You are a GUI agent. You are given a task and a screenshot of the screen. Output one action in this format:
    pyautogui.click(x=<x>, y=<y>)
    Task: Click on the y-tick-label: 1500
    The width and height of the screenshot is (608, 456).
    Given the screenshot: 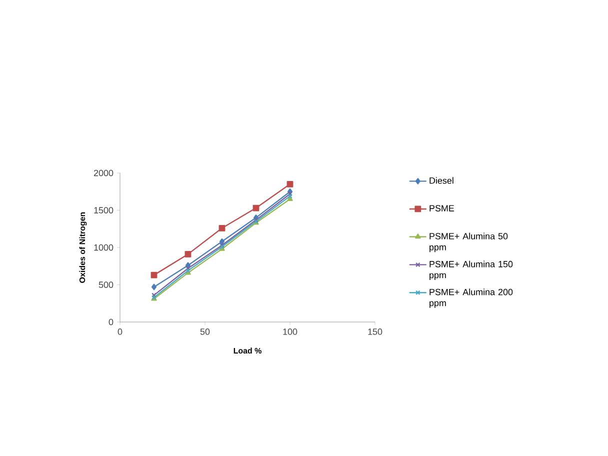 What is the action you would take?
    pyautogui.click(x=104, y=210)
    